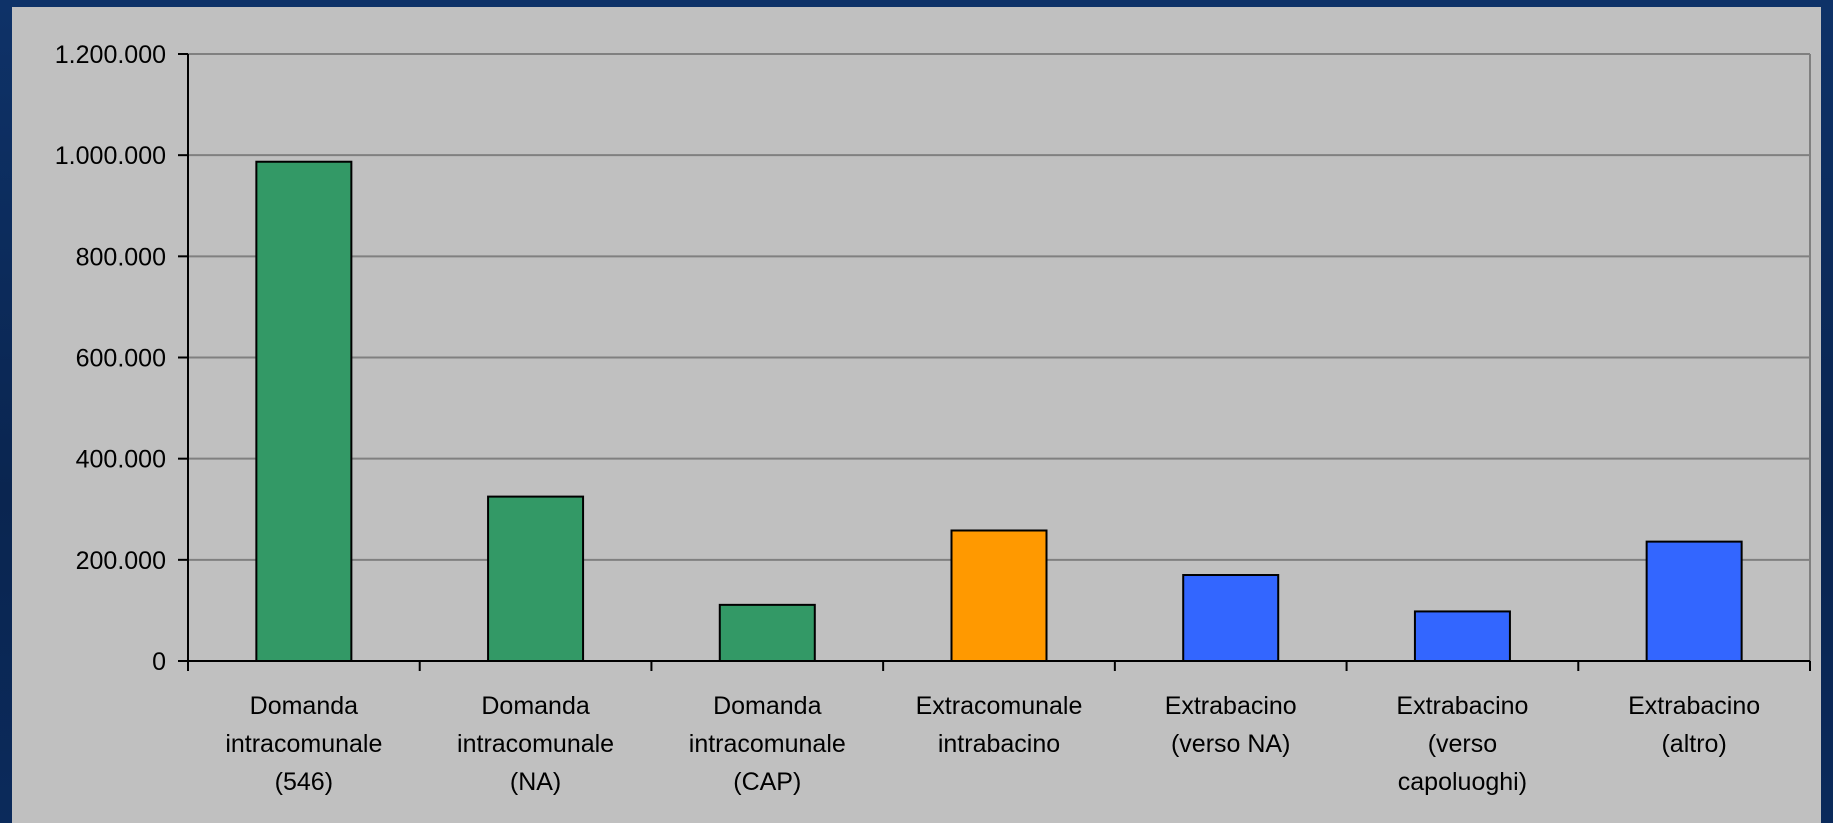 This screenshot has width=1833, height=823. Describe the element at coordinates (1462, 744) in the screenshot. I see `category-label: (verso` at that location.